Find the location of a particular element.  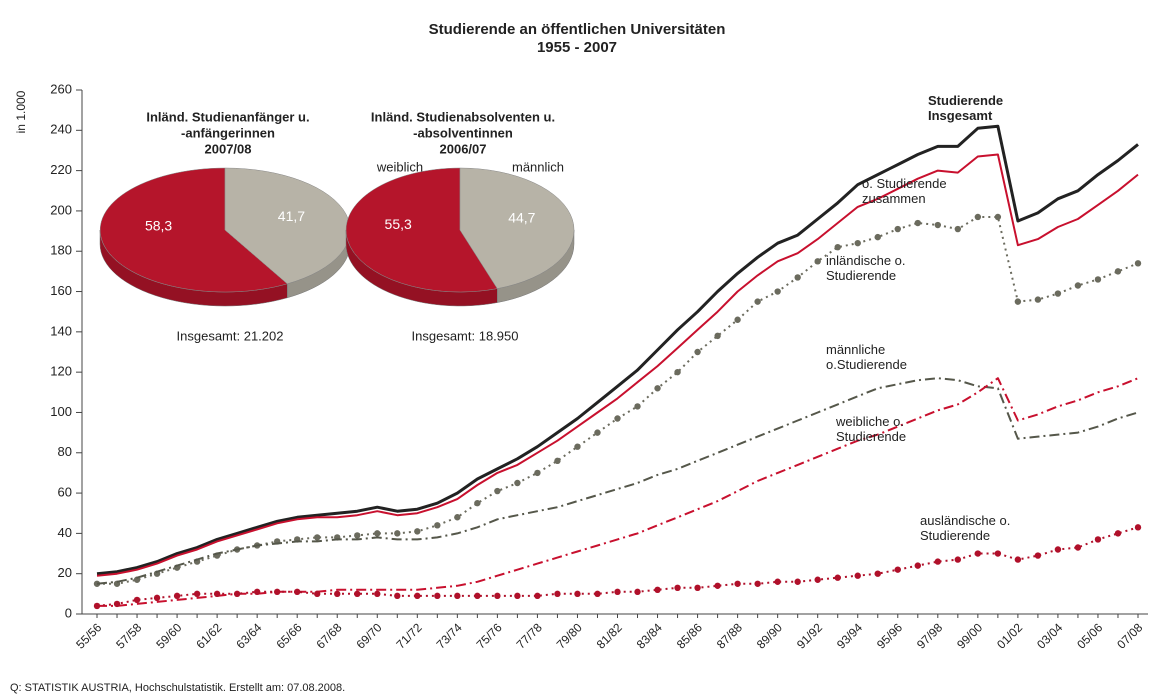

x-tick-label: 97/98 is located at coordinates (929, 635).